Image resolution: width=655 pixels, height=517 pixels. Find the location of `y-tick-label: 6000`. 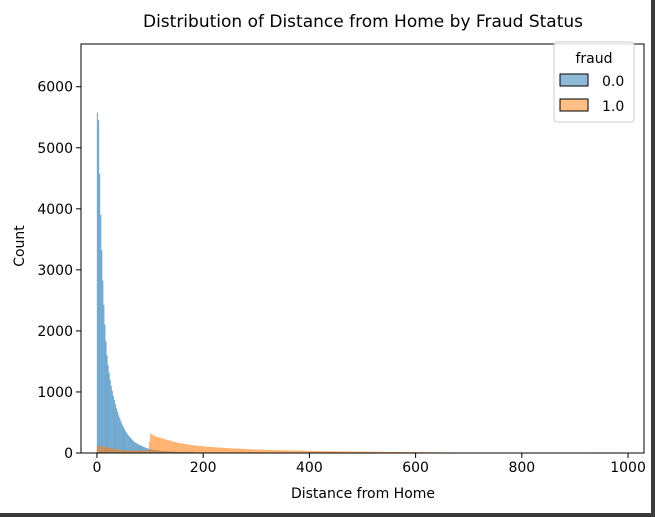

y-tick-label: 6000 is located at coordinates (55, 88).